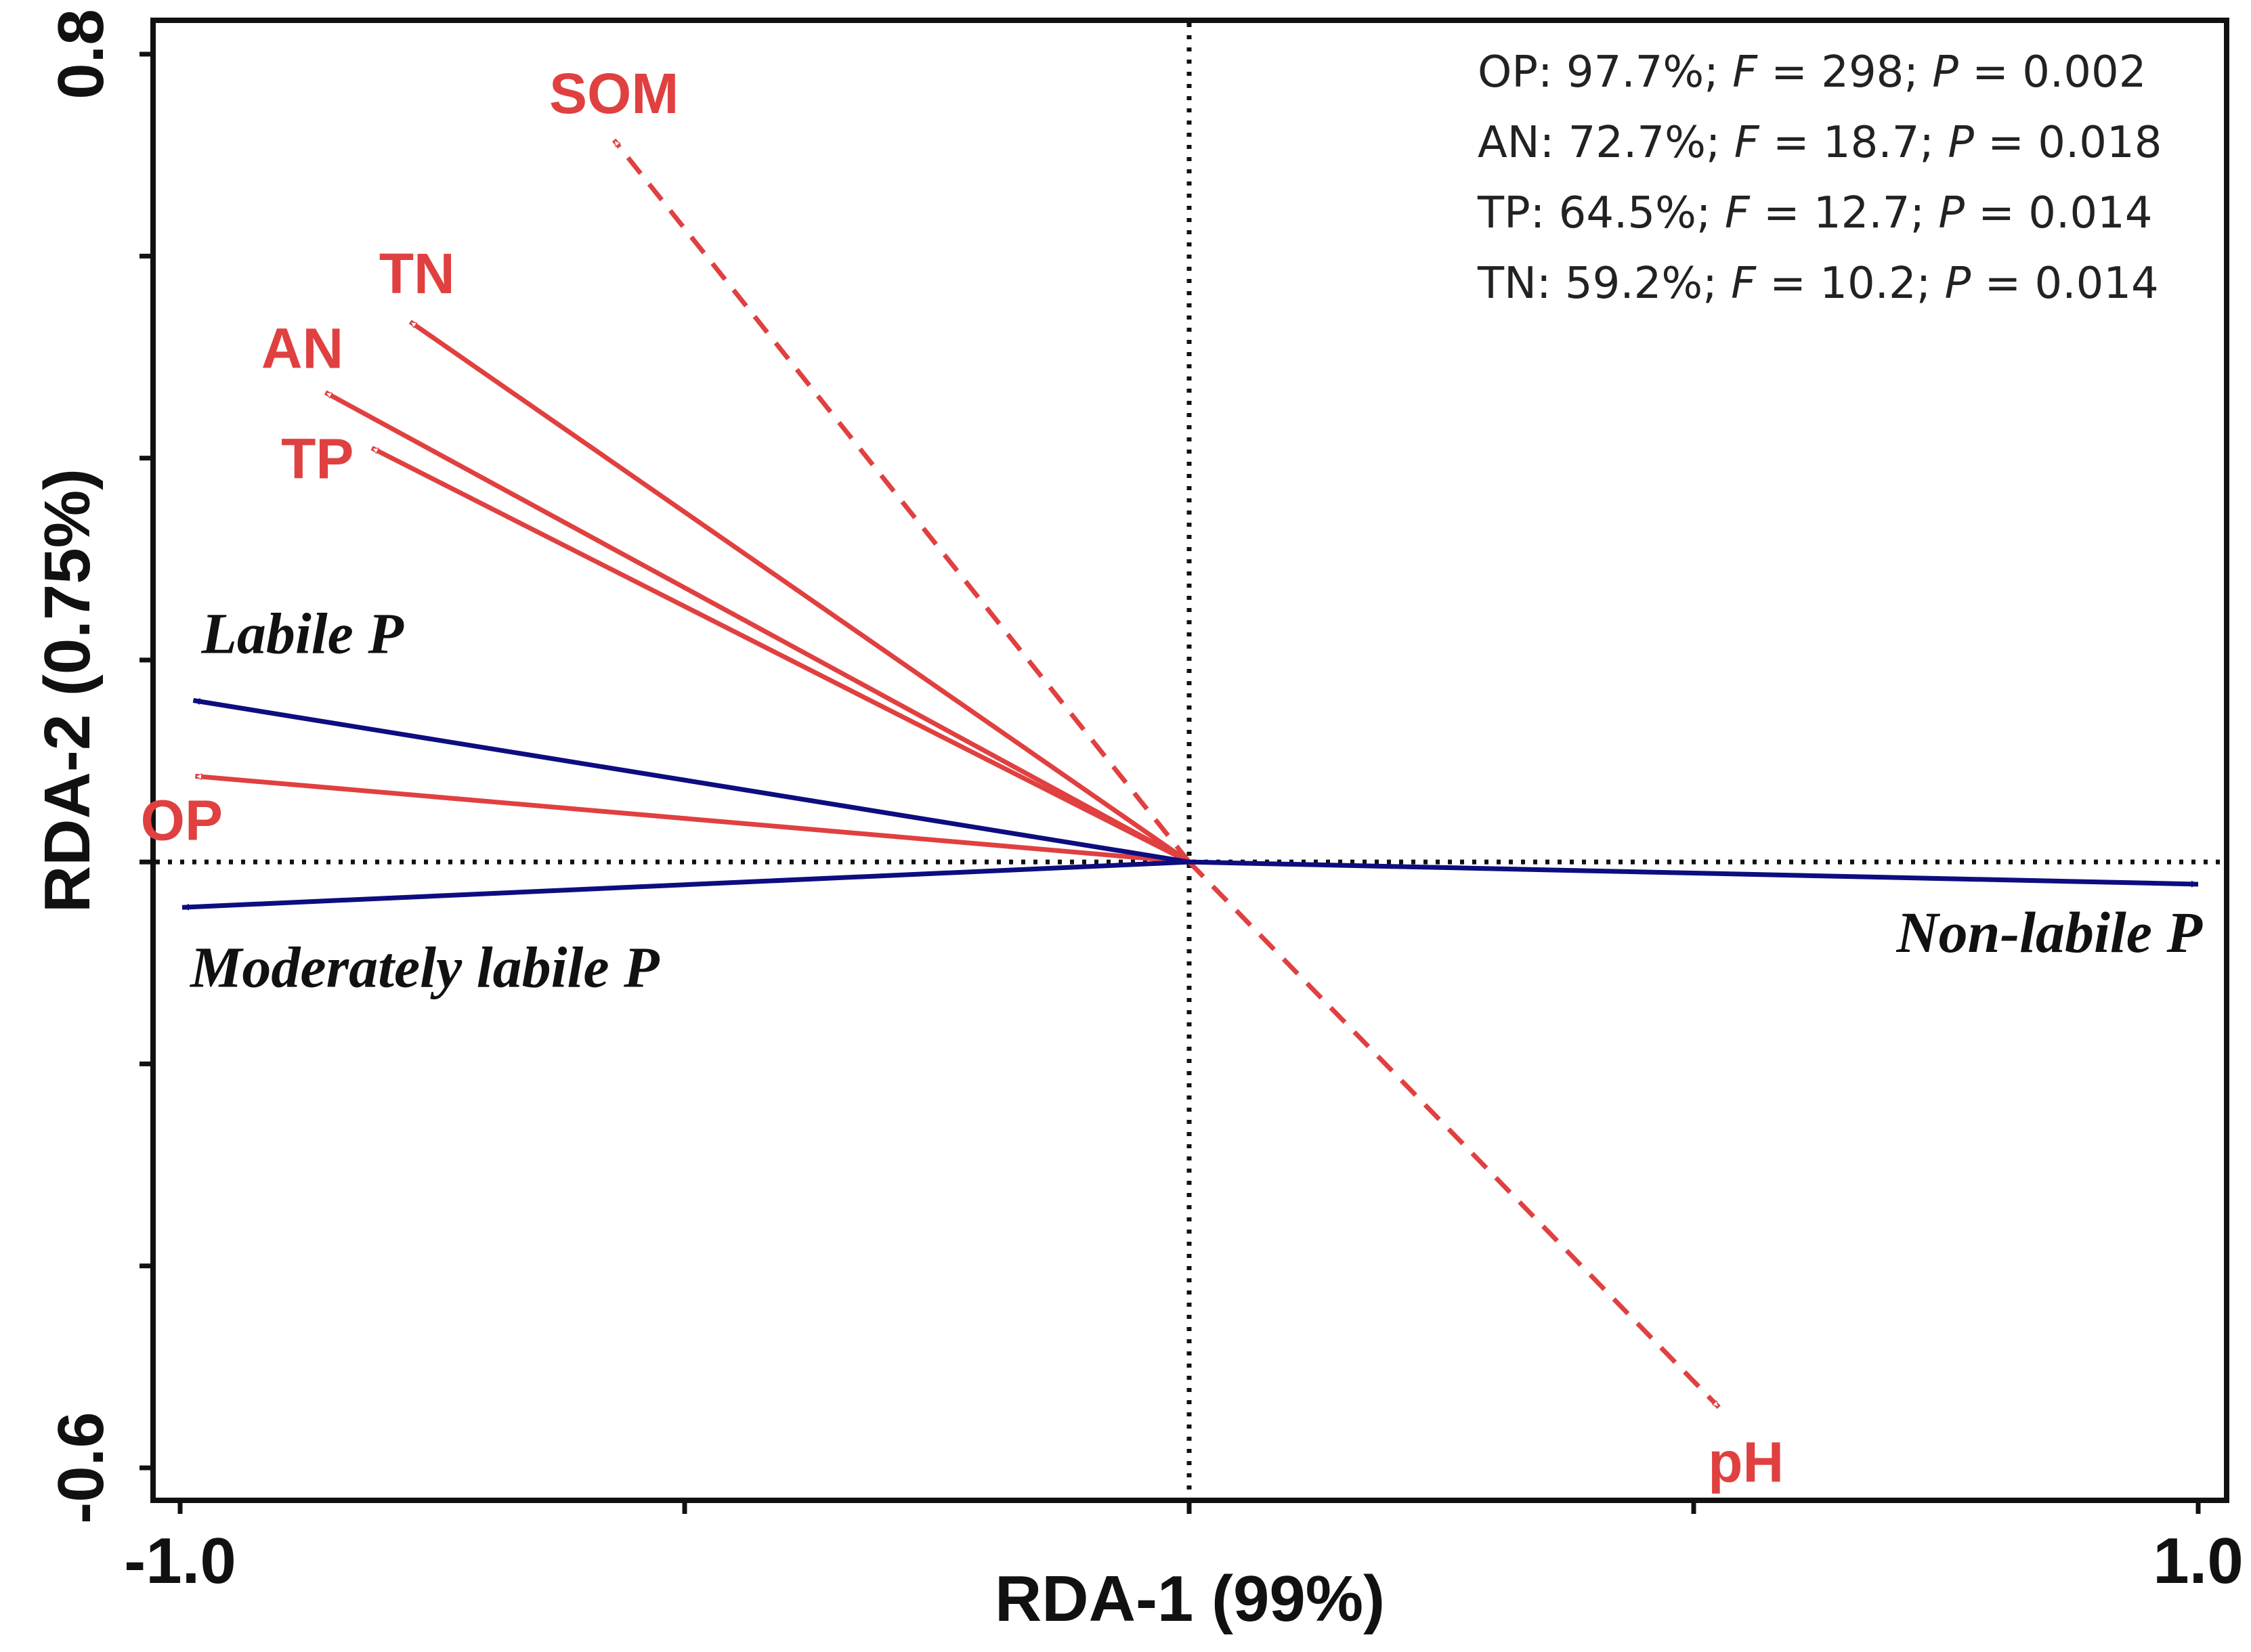 This screenshot has height=1652, width=2251. Describe the element at coordinates (1812, 72) in the screenshot. I see `stat-line-op: OP: 97.7%; F = 298; P = 0.002` at that location.